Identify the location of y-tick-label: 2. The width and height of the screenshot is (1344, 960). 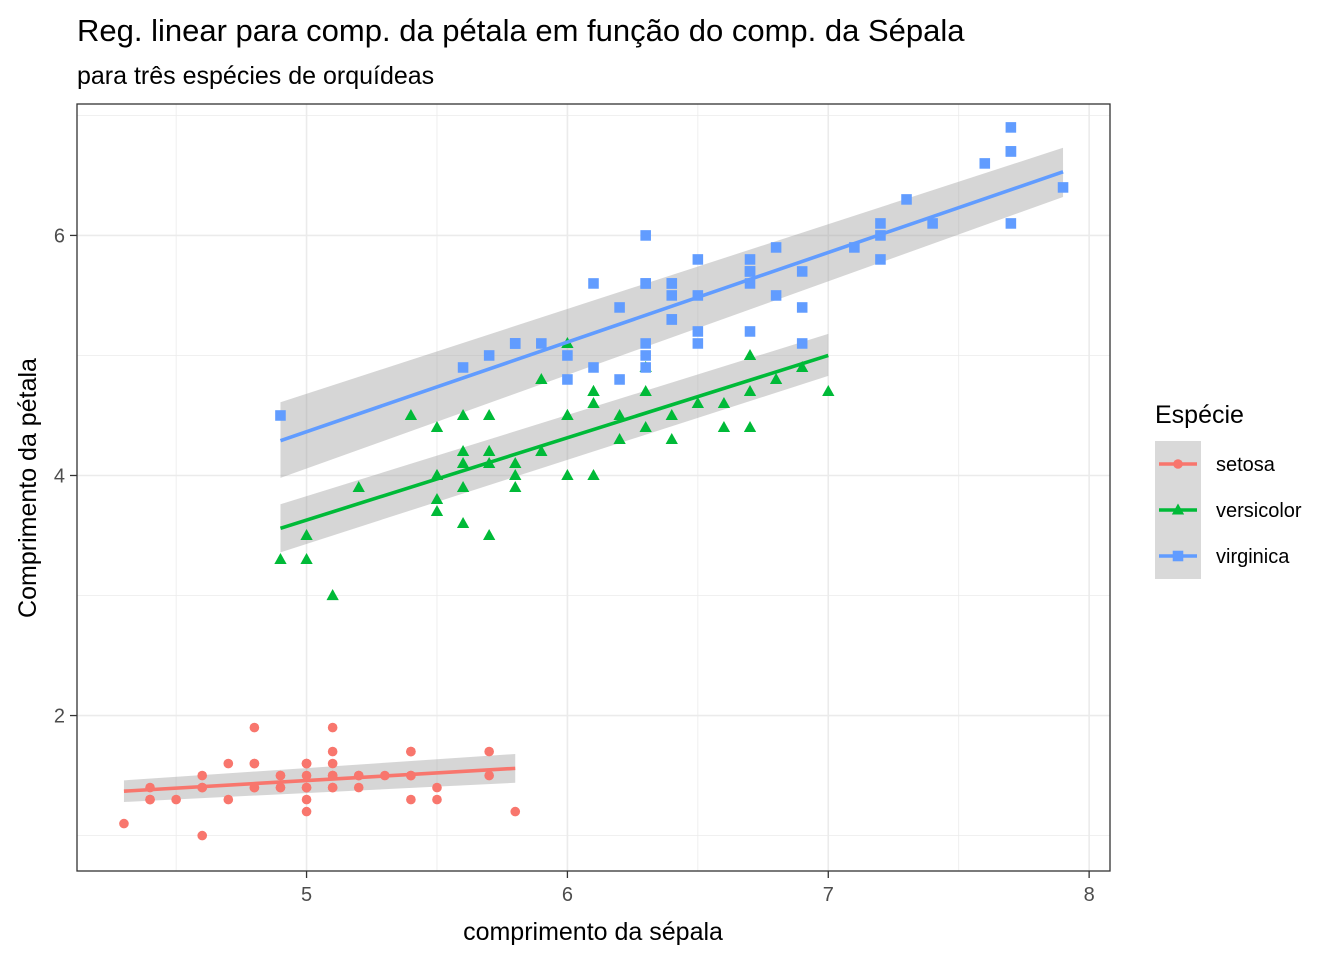
(59, 717).